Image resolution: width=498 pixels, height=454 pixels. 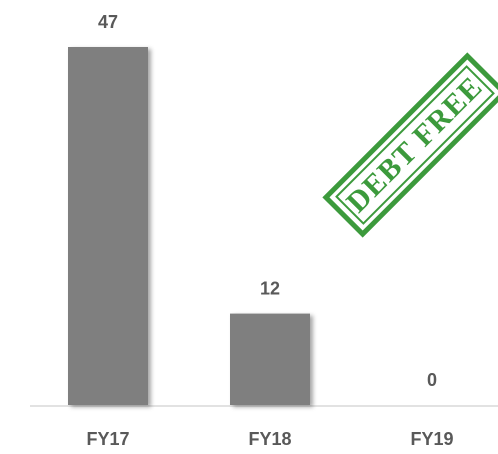 I want to click on stamp: DEBT FREE, so click(x=410, y=145).